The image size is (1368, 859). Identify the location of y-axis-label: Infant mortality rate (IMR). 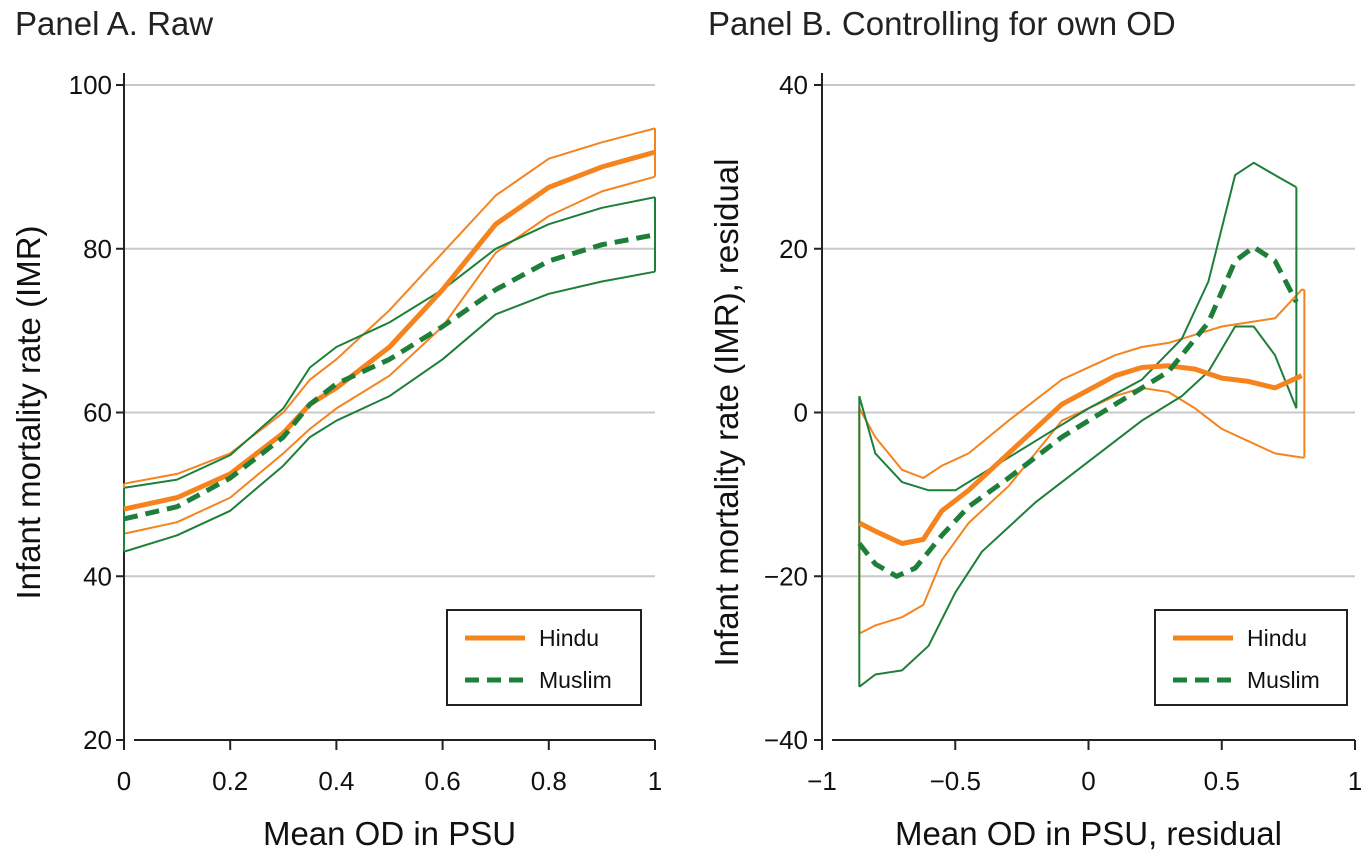
(28, 412).